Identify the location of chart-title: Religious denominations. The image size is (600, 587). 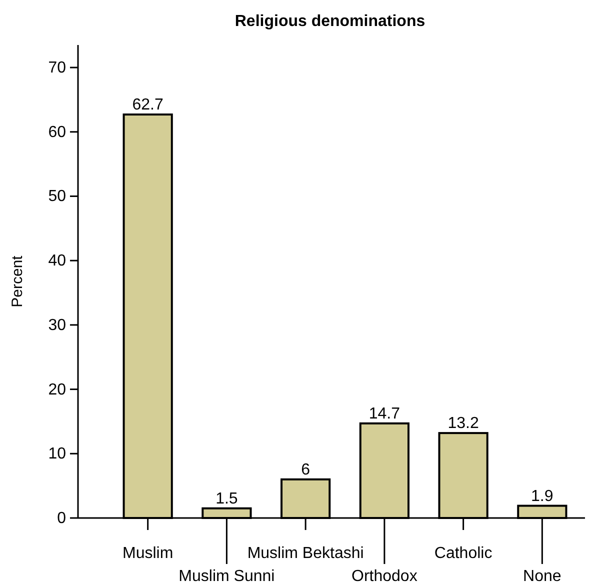
(330, 21).